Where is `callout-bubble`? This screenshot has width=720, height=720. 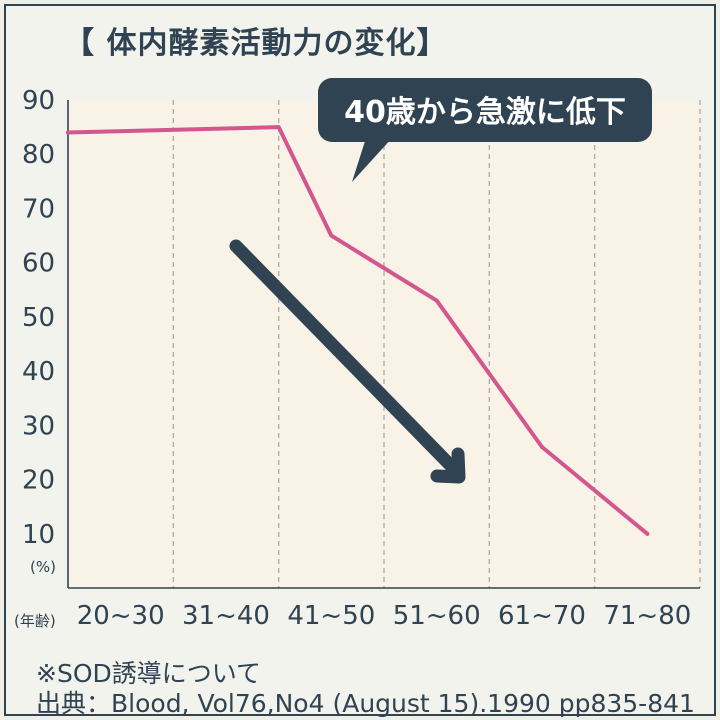
callout-bubble is located at coordinates (485, 110).